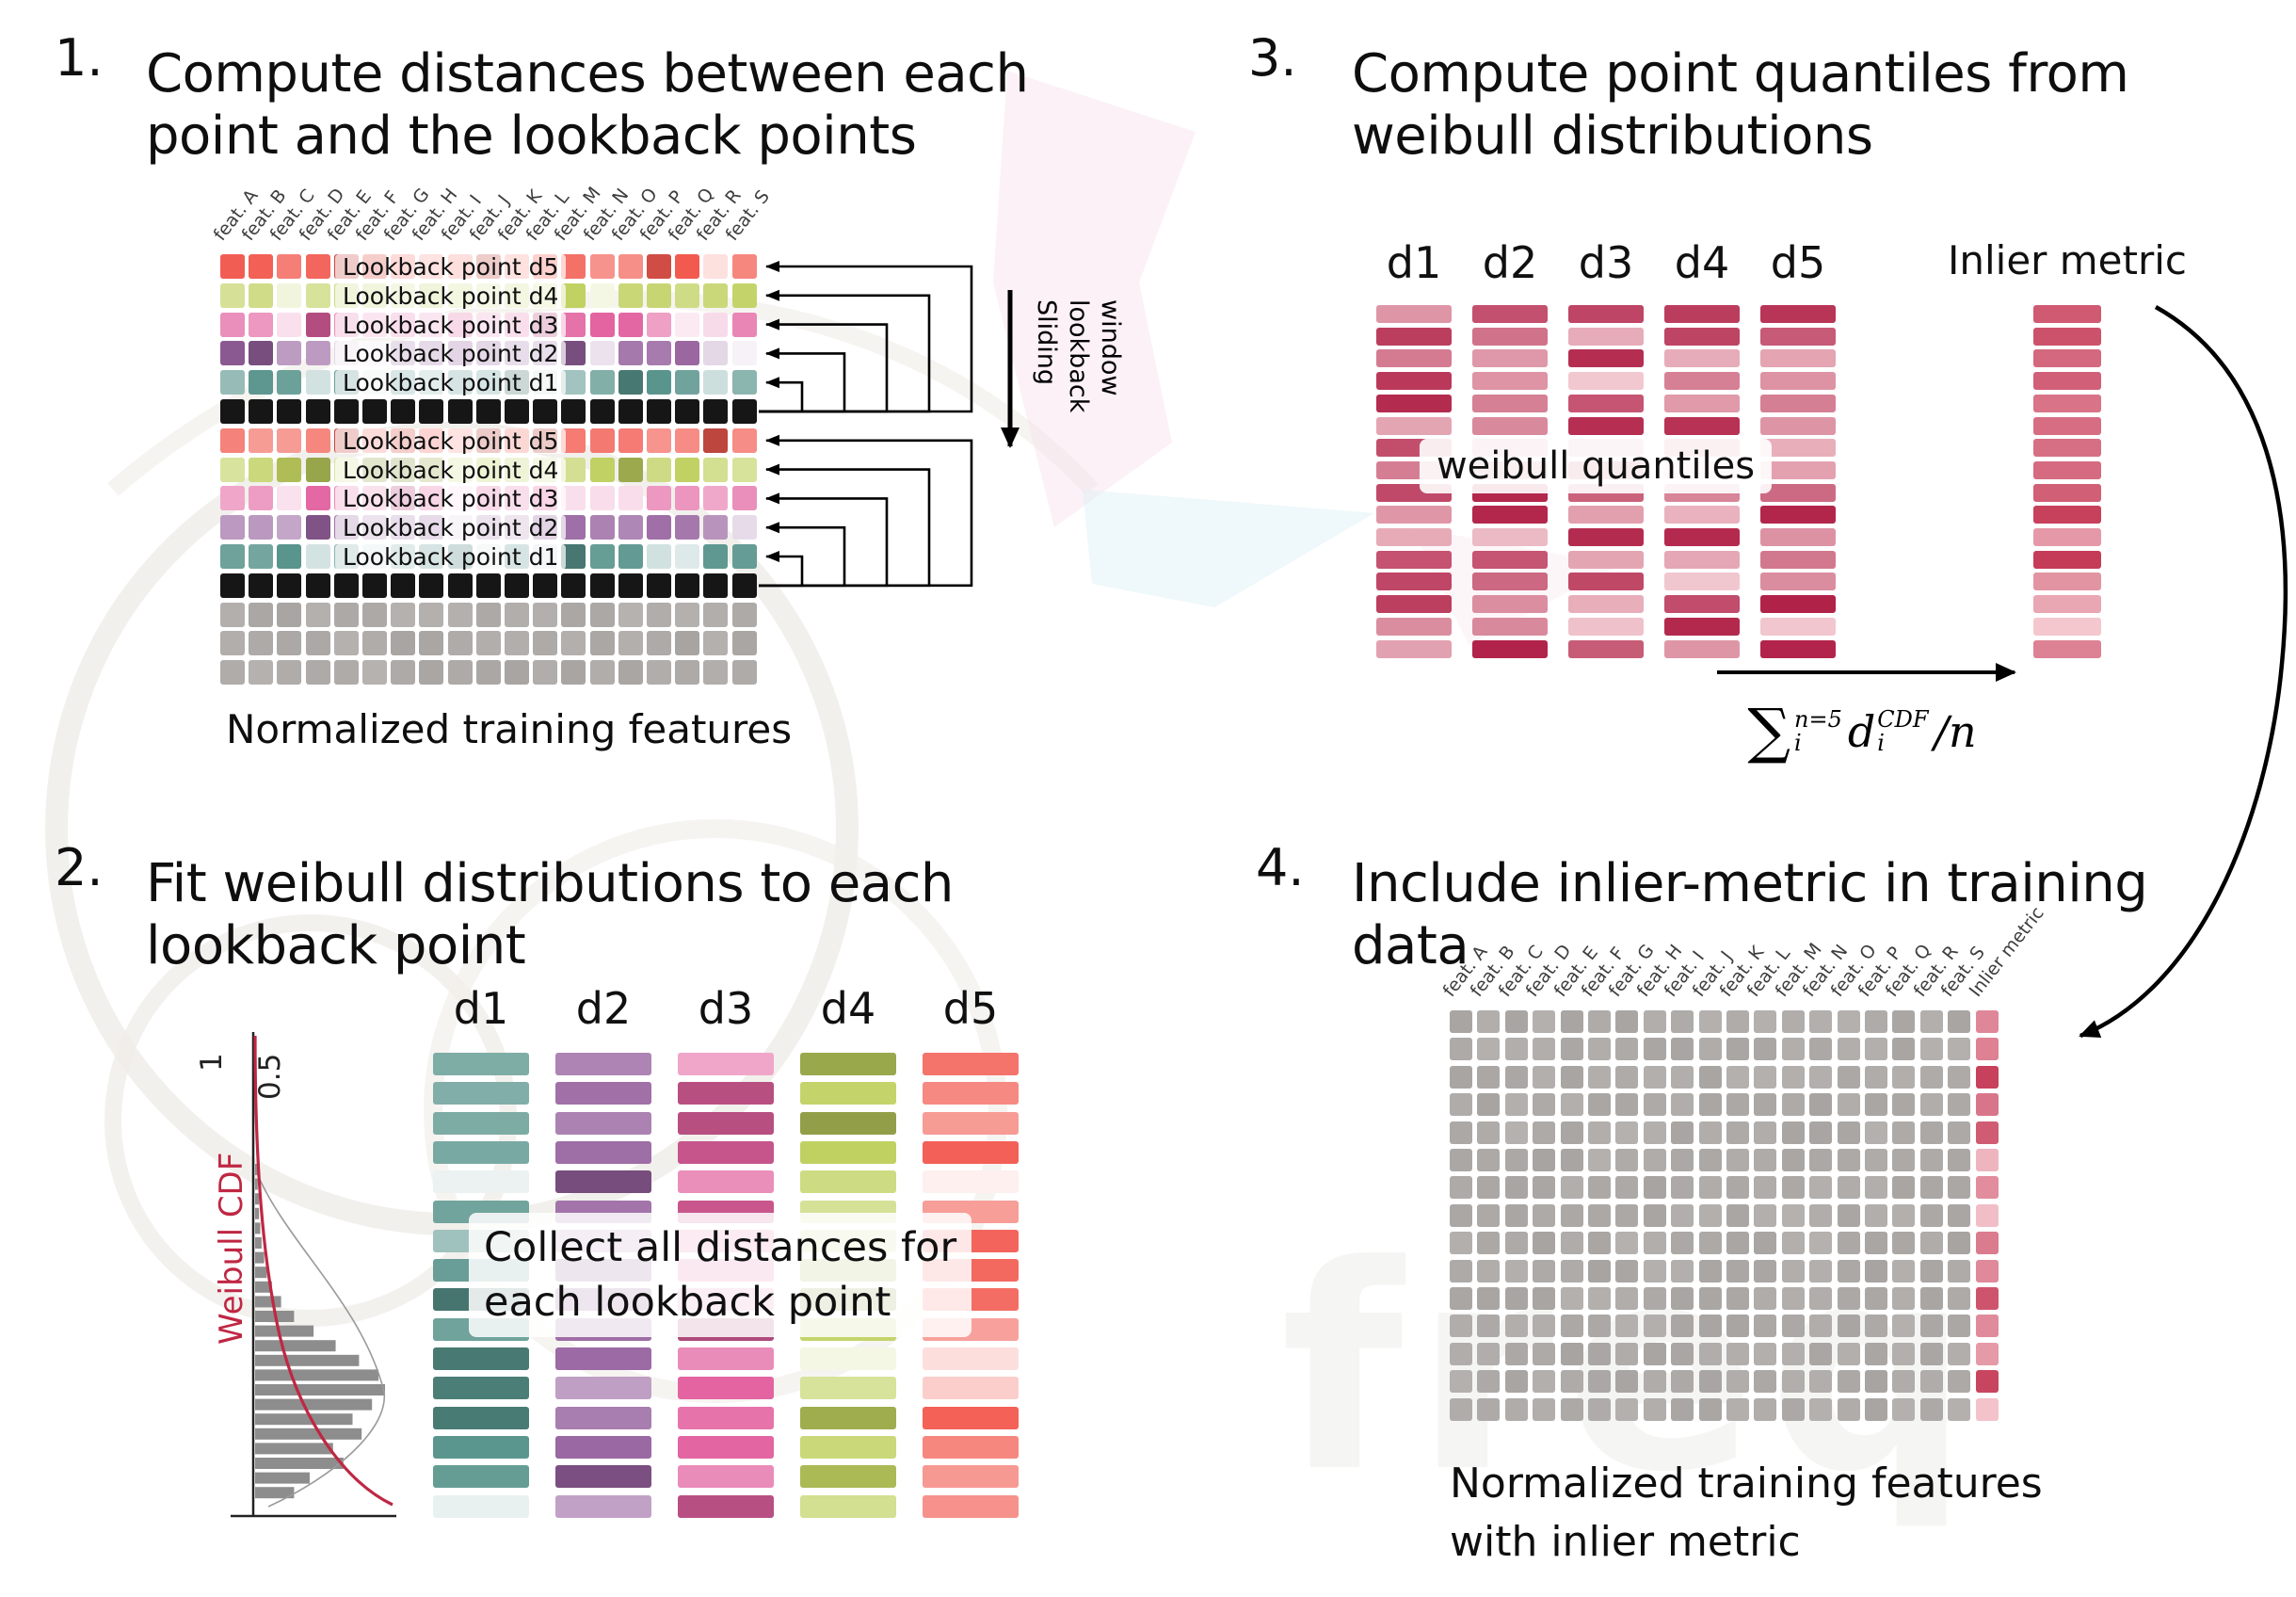 This screenshot has height=1597, width=2296. I want to click on lookback-row-label: Lookback point d3, so click(451, 499).